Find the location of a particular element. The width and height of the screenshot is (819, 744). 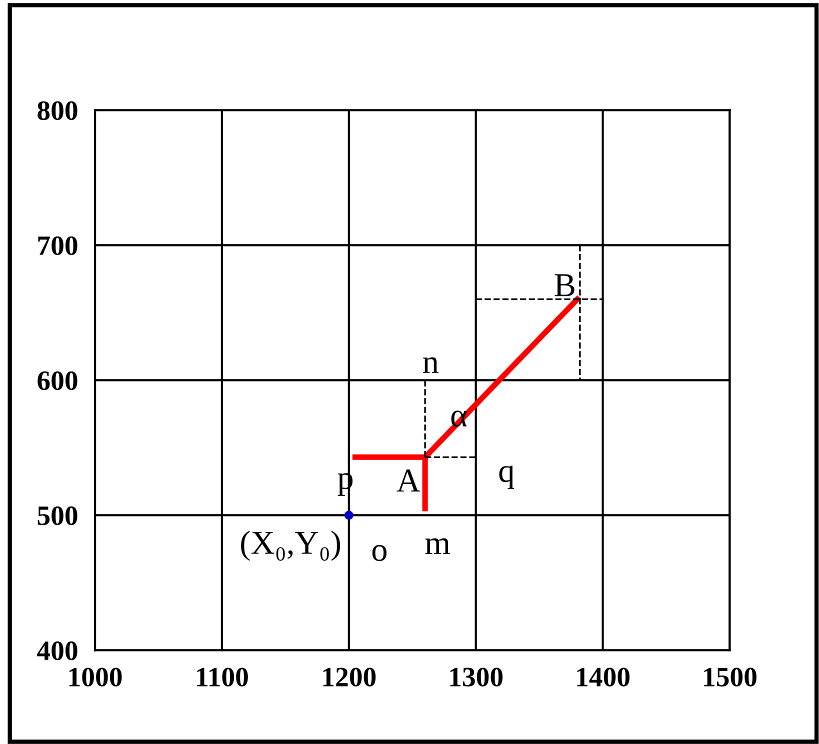

y-tick-label: 800 is located at coordinates (58, 110).